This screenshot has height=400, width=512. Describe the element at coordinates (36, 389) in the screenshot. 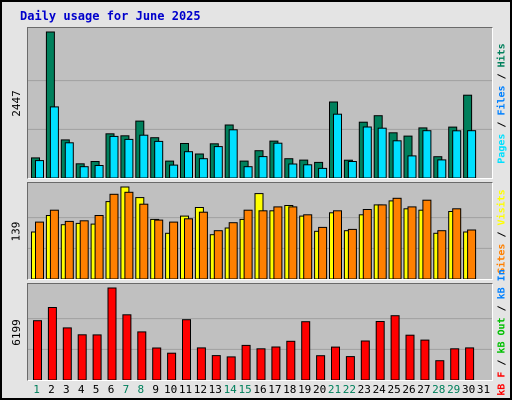

I see `day-label: 1` at that location.